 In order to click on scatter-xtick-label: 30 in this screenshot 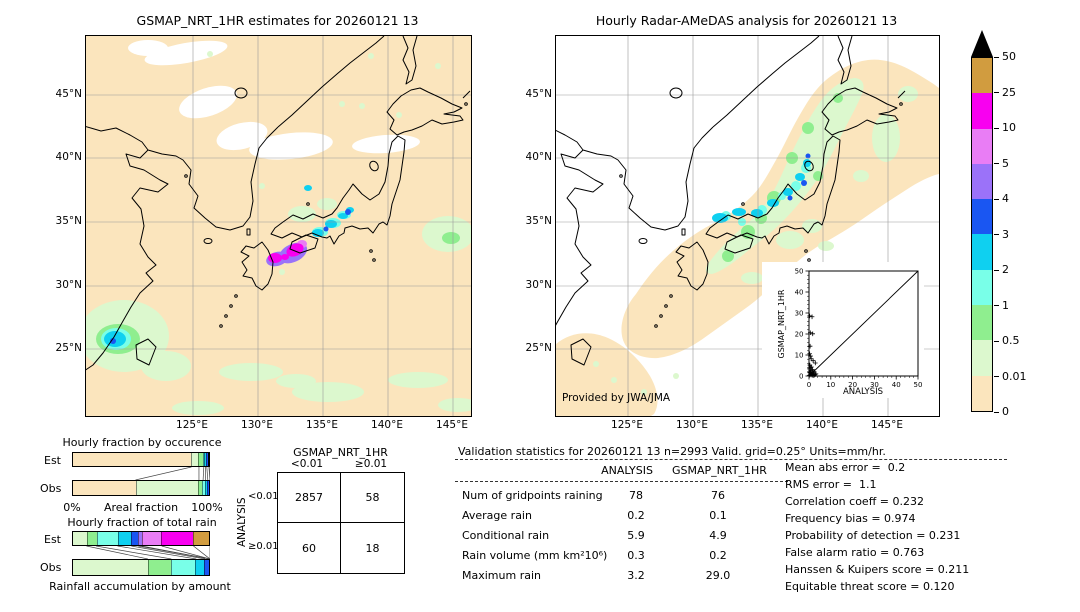, I will do `click(874, 385)`.